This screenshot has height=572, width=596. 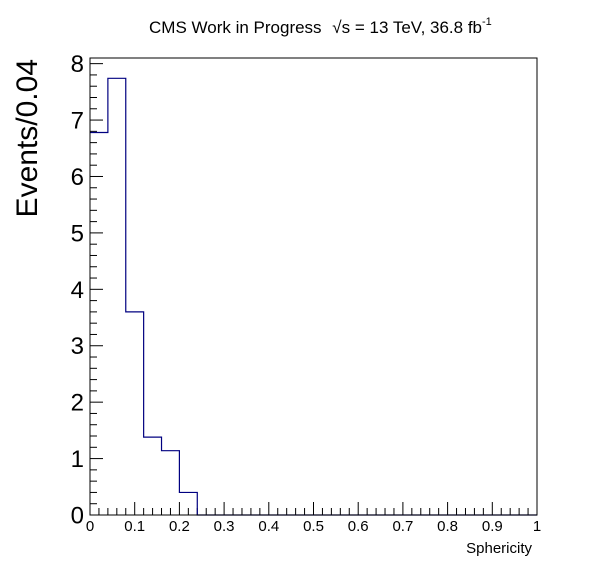 I want to click on y-tick-label: 4, so click(x=77, y=290).